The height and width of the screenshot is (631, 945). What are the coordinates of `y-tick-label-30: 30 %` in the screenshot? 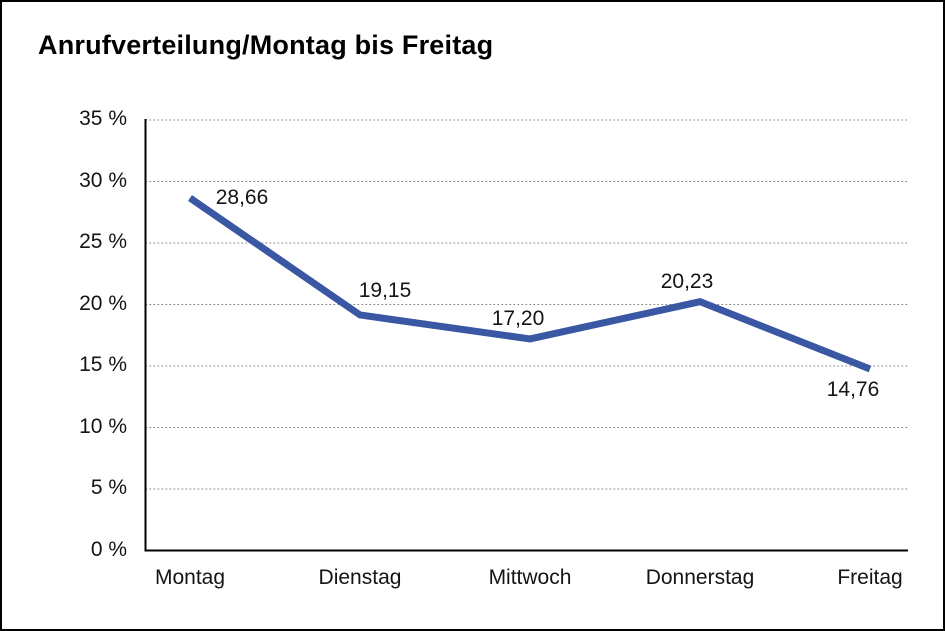 It's located at (103, 180).